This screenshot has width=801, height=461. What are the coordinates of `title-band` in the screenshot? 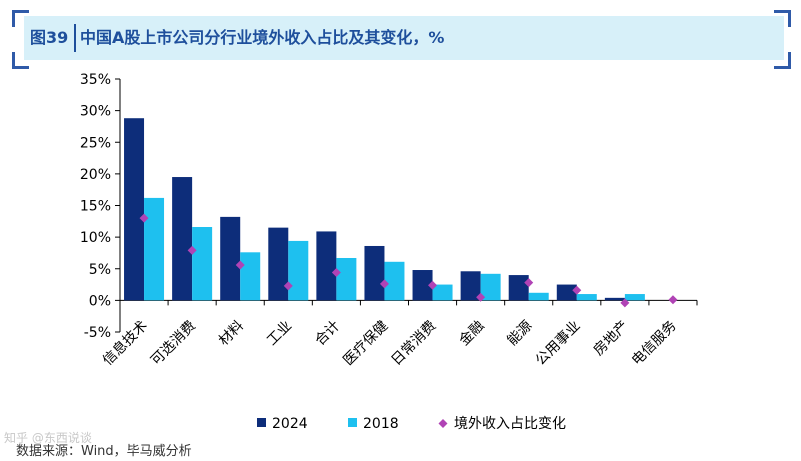 It's located at (404, 38).